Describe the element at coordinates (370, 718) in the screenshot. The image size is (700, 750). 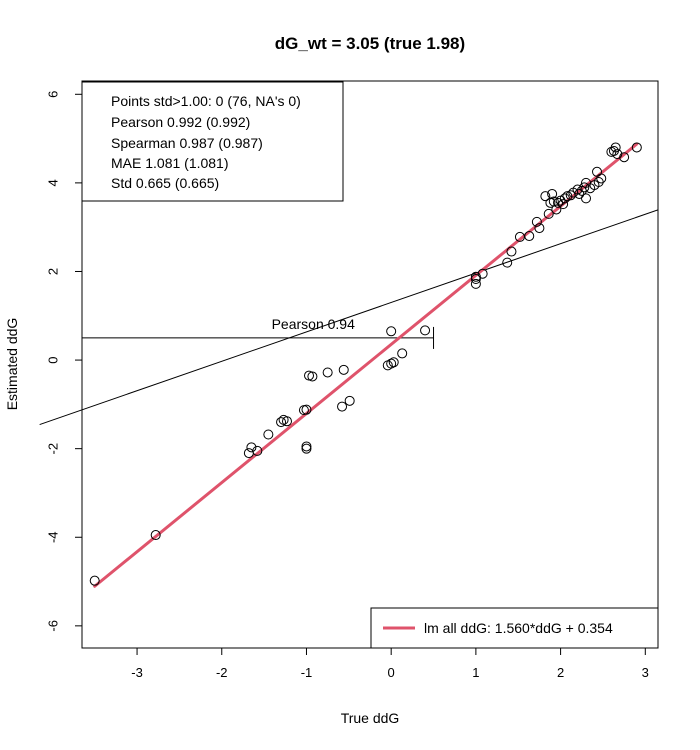
I see `x-axis-title: True ddG` at that location.